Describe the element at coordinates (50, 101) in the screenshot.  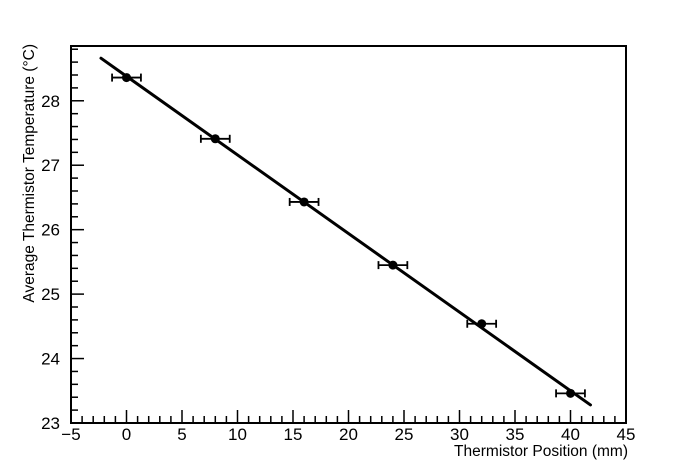
I see `y-tick-label: 28` at that location.